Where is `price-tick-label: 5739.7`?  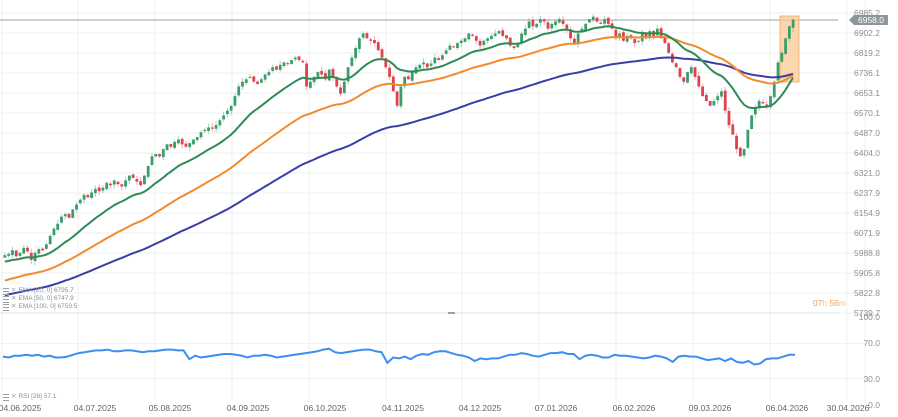 price-tick-label: 5739.7 is located at coordinates (867, 313).